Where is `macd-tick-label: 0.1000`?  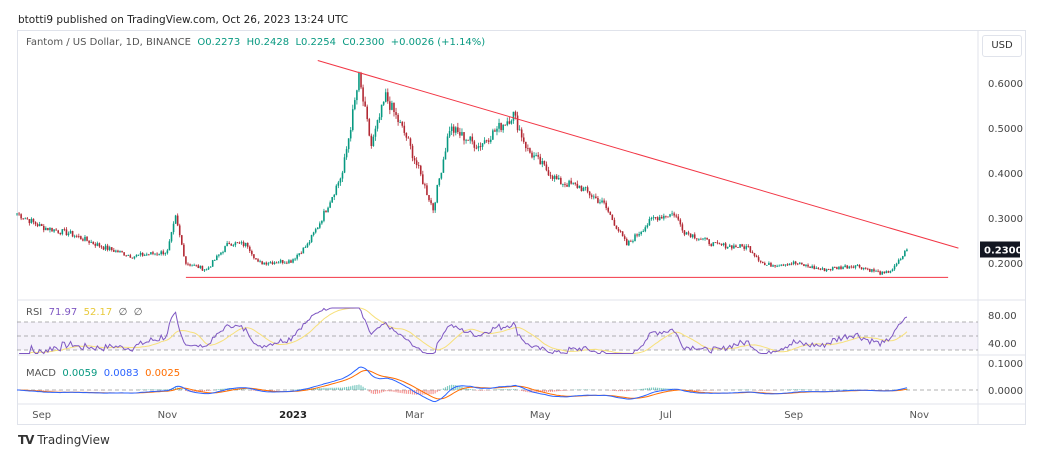 macd-tick-label: 0.1000 is located at coordinates (1005, 364).